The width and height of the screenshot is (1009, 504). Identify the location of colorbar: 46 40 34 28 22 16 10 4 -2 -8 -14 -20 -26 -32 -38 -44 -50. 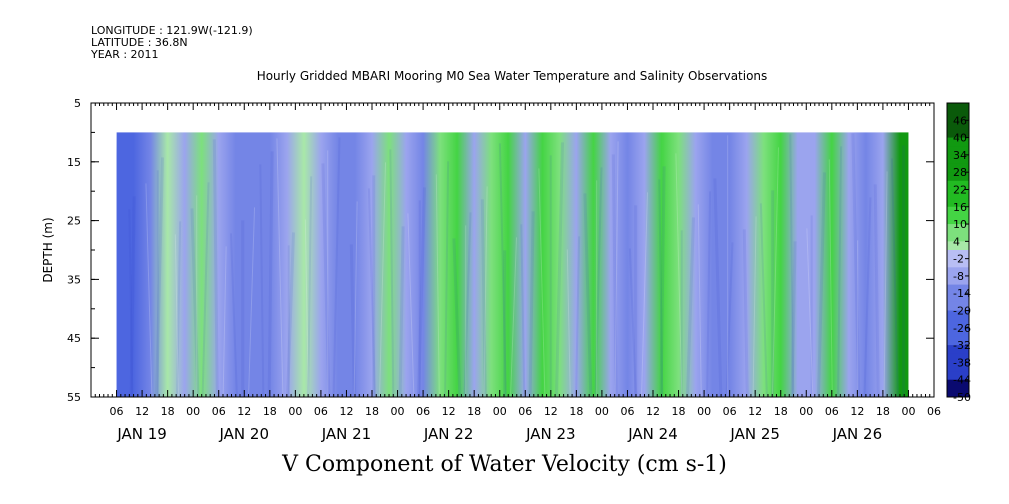
(958, 253).